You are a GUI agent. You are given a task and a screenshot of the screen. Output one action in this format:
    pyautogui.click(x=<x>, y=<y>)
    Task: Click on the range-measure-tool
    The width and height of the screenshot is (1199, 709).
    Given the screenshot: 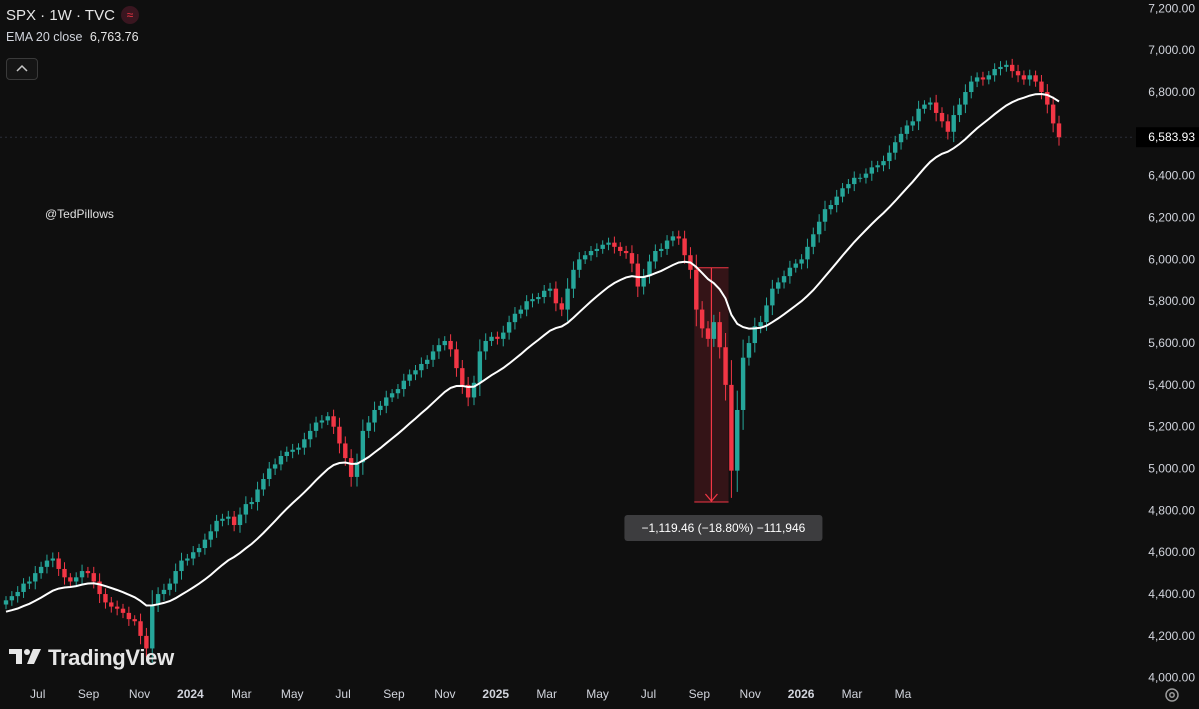 What is the action you would take?
    pyautogui.click(x=711, y=385)
    